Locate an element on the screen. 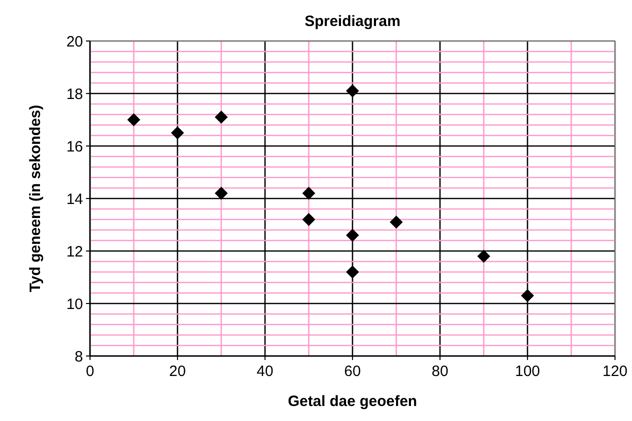 The width and height of the screenshot is (632, 421). y-tick-label: 8 is located at coordinates (78, 357).